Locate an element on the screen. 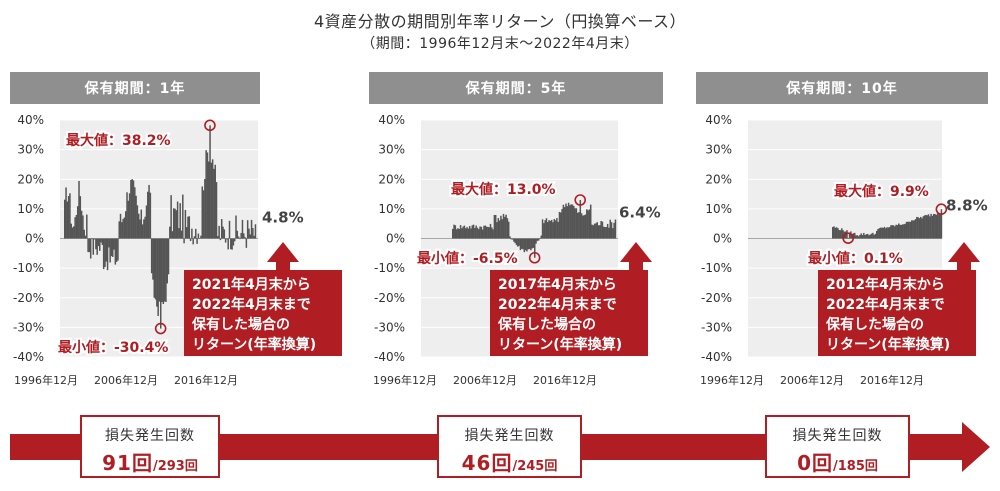 This screenshot has height=491, width=1000. y-tick-label: -20% is located at coordinates (389, 298).